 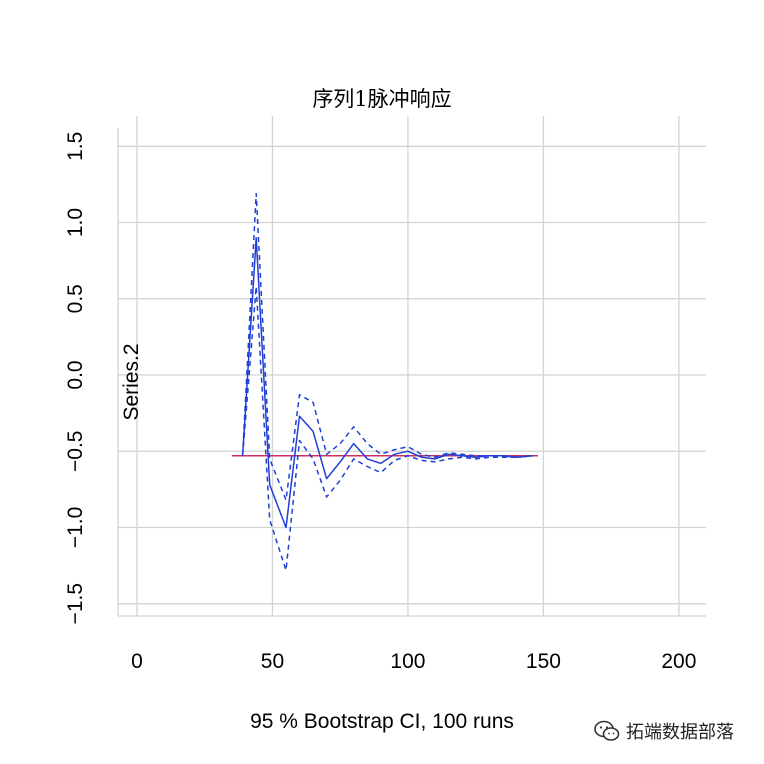 What do you see at coordinates (407, 661) in the screenshot?
I see `x-tick-label-2: 100` at bounding box center [407, 661].